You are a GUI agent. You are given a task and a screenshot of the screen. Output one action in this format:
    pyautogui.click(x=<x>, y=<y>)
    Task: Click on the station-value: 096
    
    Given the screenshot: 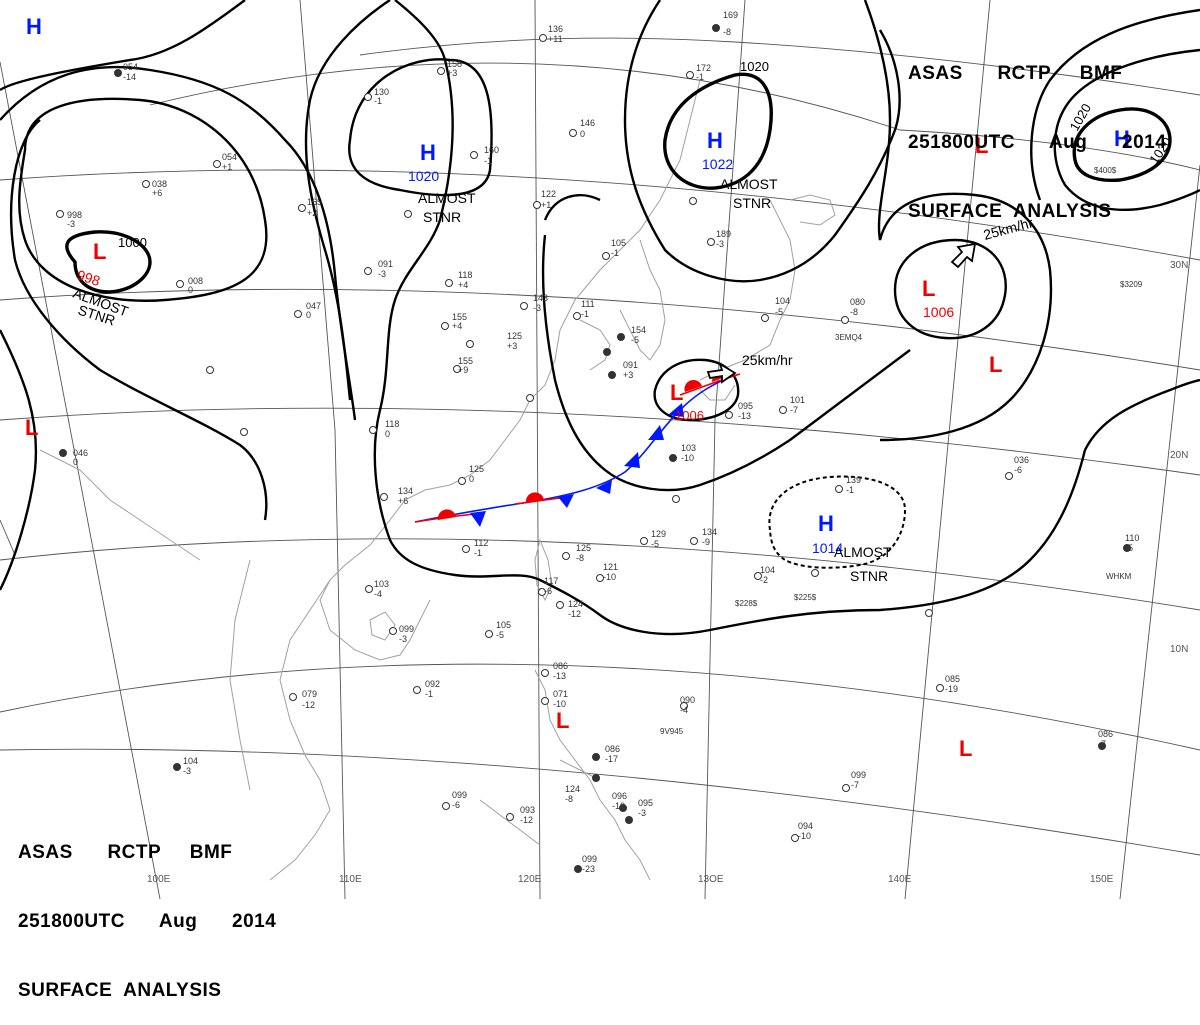 What is the action you would take?
    pyautogui.click(x=619, y=796)
    